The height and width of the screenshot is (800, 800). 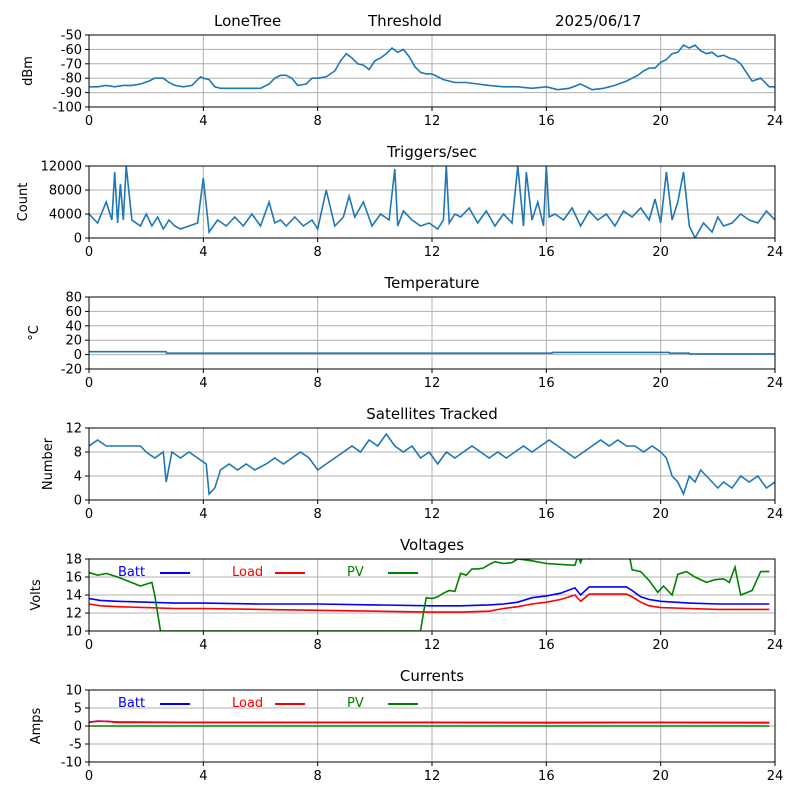 What do you see at coordinates (71, 93) in the screenshot?
I see `y-tick-label: -90` at bounding box center [71, 93].